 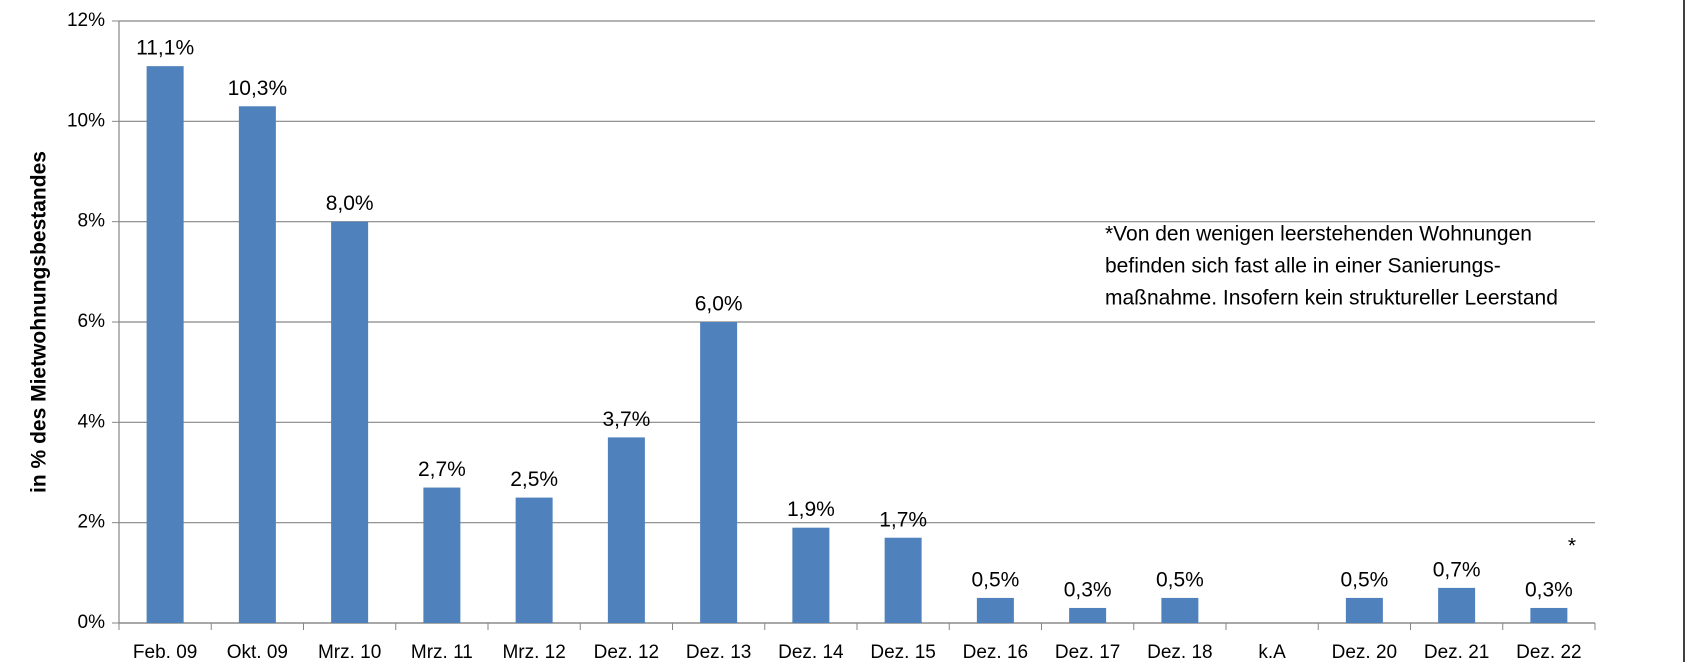 I want to click on annotation-asterisk: *, so click(x=1572, y=546).